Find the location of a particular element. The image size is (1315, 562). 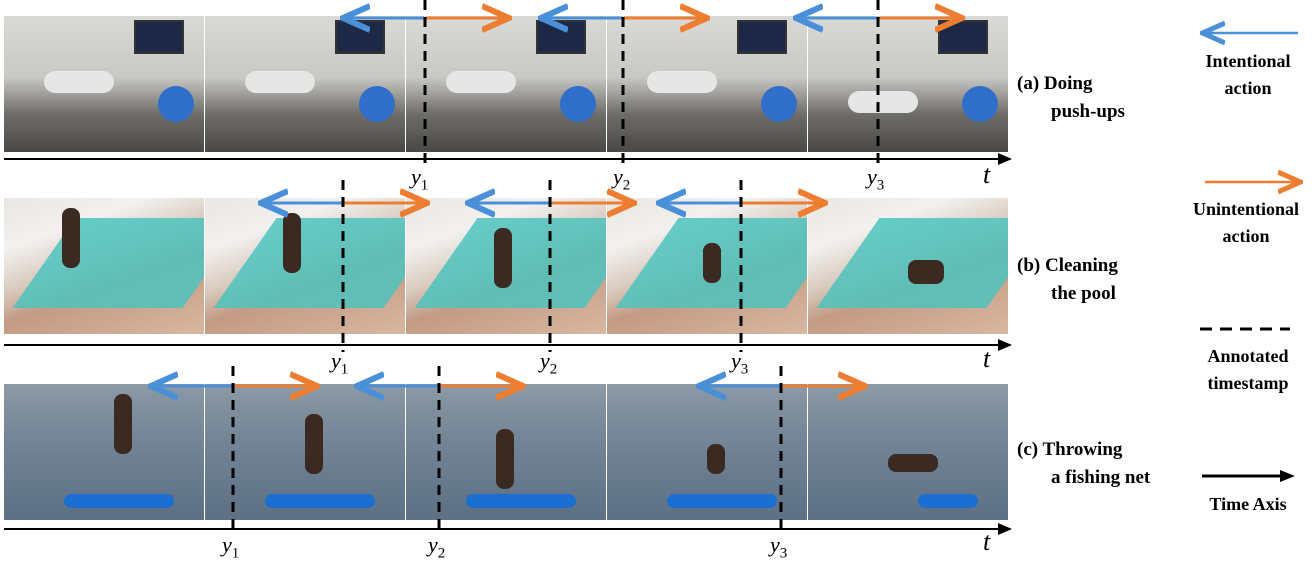

legend-timestamp-label: Annotated timestamp is located at coordinates (1248, 369).